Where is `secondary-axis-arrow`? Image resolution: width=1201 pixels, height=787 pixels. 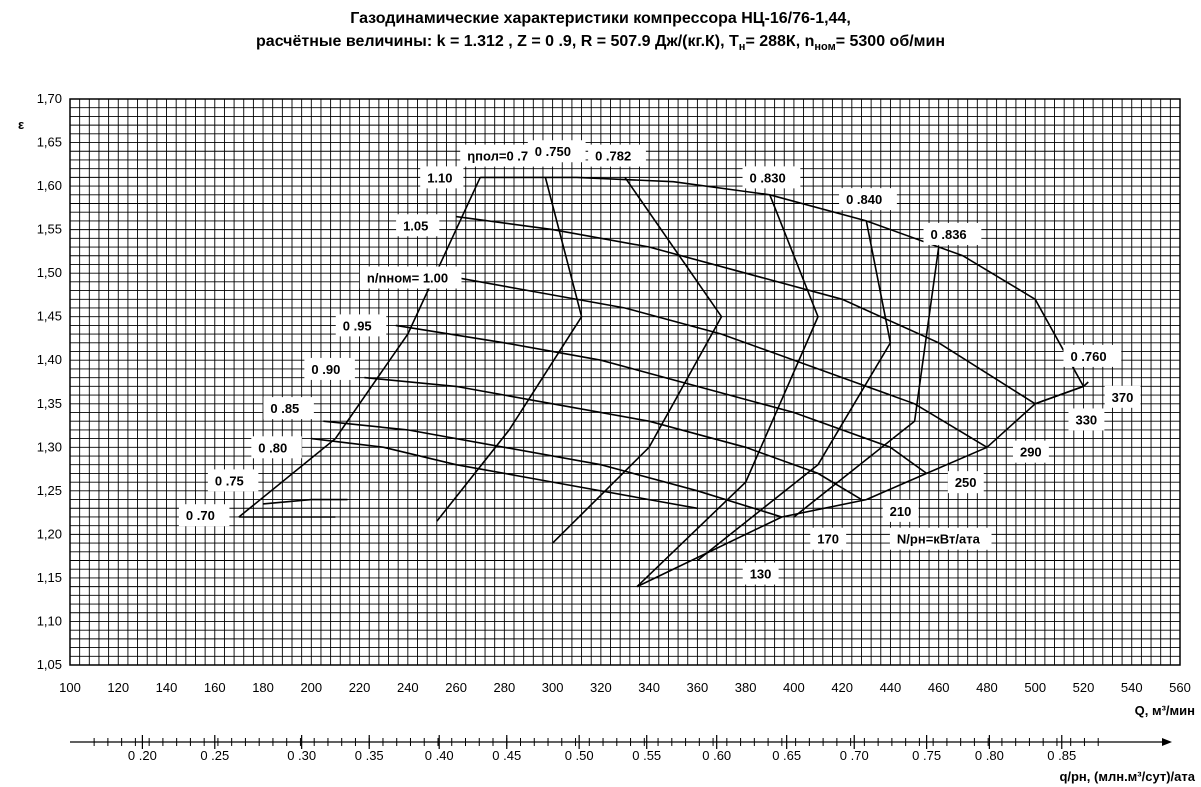 secondary-axis-arrow is located at coordinates (1167, 742).